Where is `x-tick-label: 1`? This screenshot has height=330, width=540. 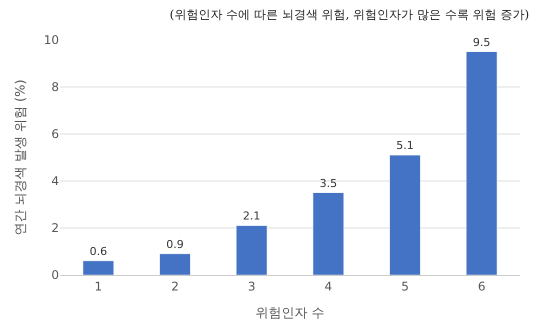
x-tick-label: 1 is located at coordinates (98, 286).